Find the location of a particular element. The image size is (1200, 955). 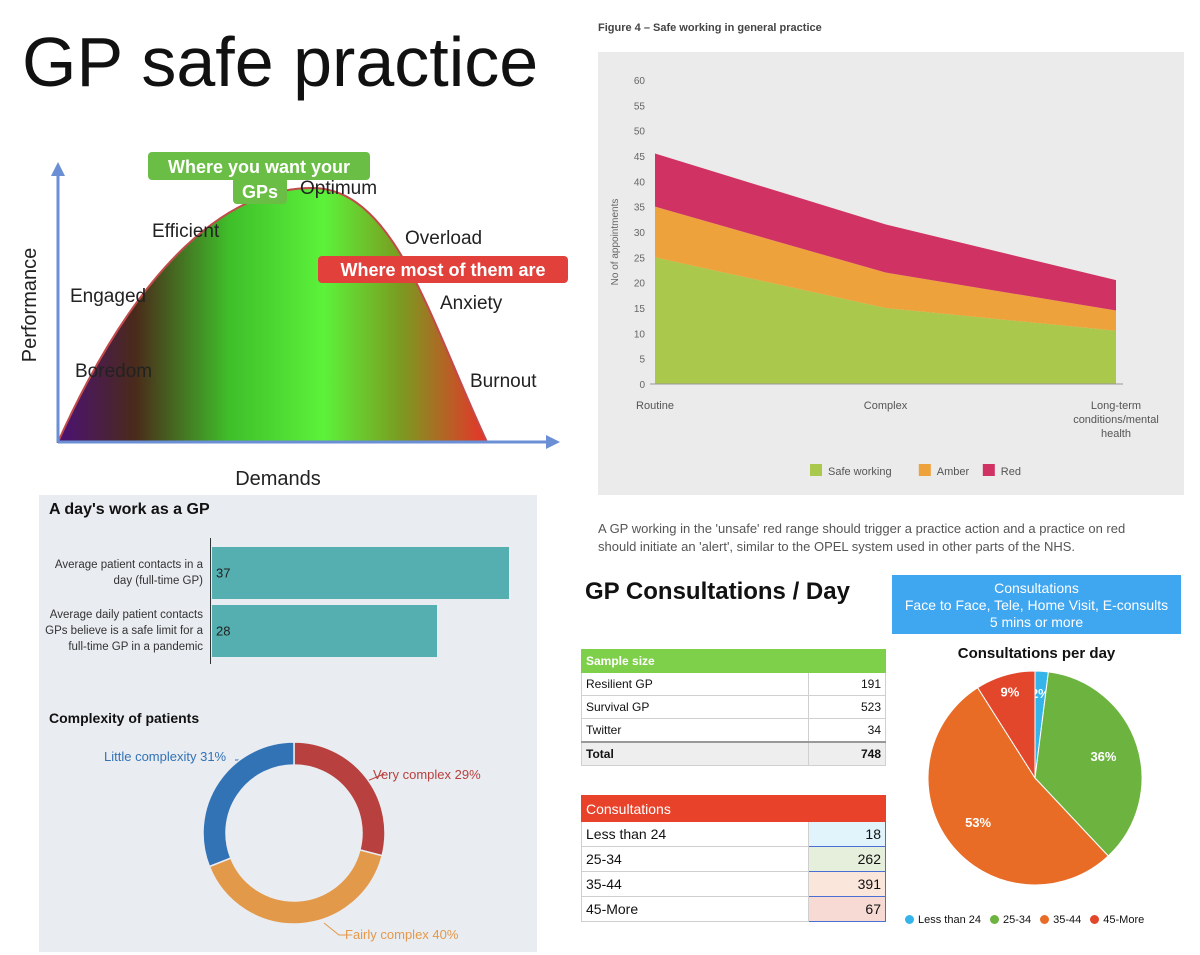

pie-label-3: 9% is located at coordinates (1009, 692).